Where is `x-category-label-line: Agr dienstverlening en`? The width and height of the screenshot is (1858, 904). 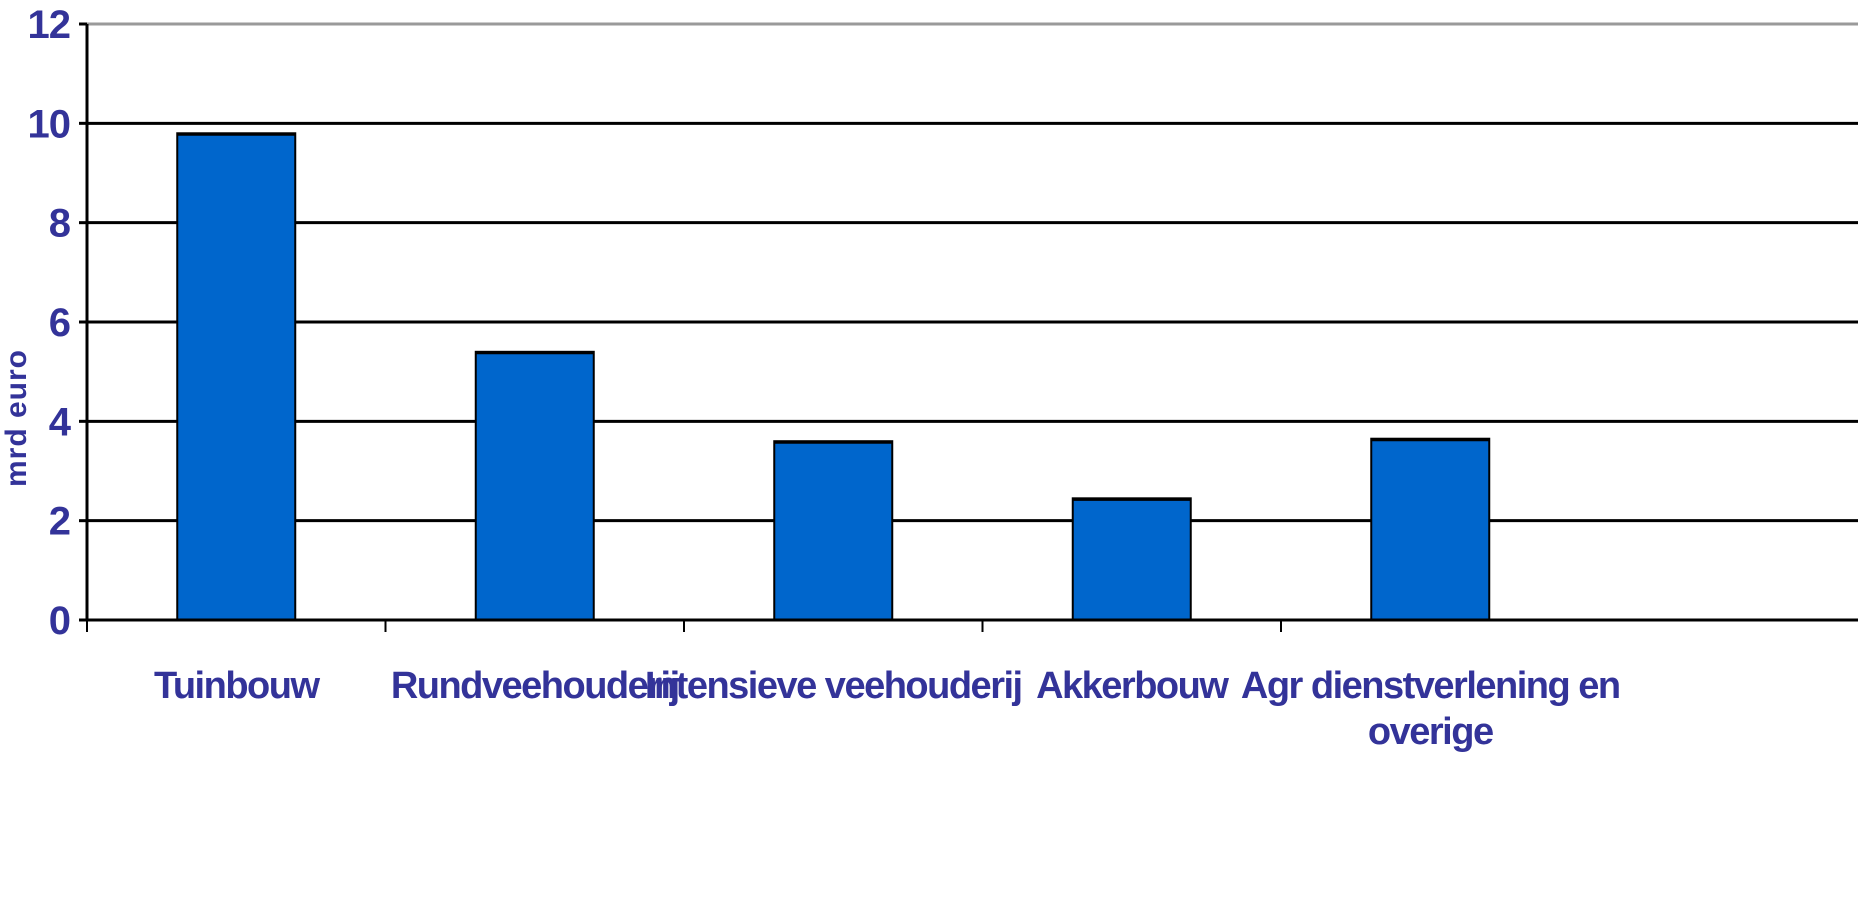
x-category-label-line: Agr dienstverlening en is located at coordinates (1430, 686).